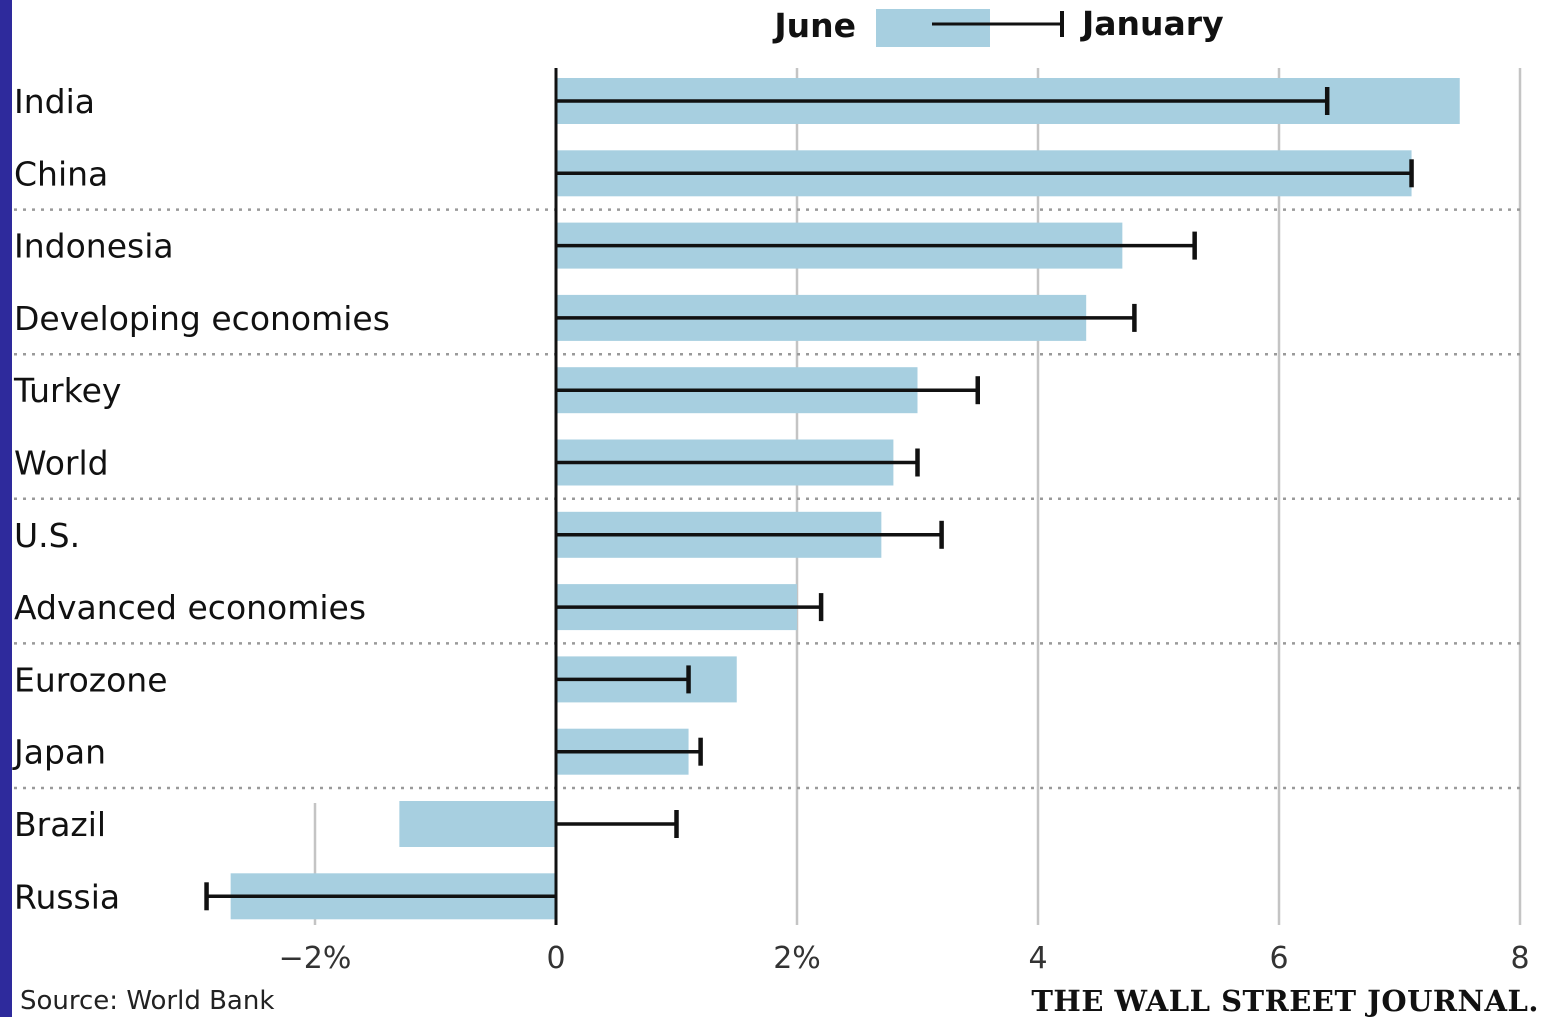 The width and height of the screenshot is (1549, 1018). Describe the element at coordinates (555, 958) in the screenshot. I see `x-tick-label: 0` at that location.